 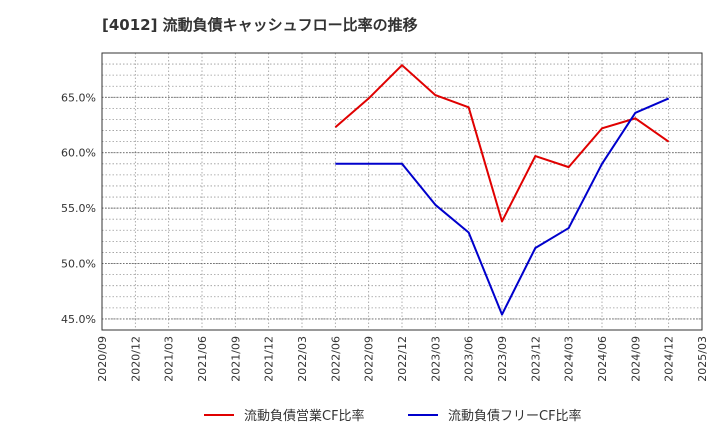 I want to click on x-tick-label: 2021/03, so click(x=169, y=359).